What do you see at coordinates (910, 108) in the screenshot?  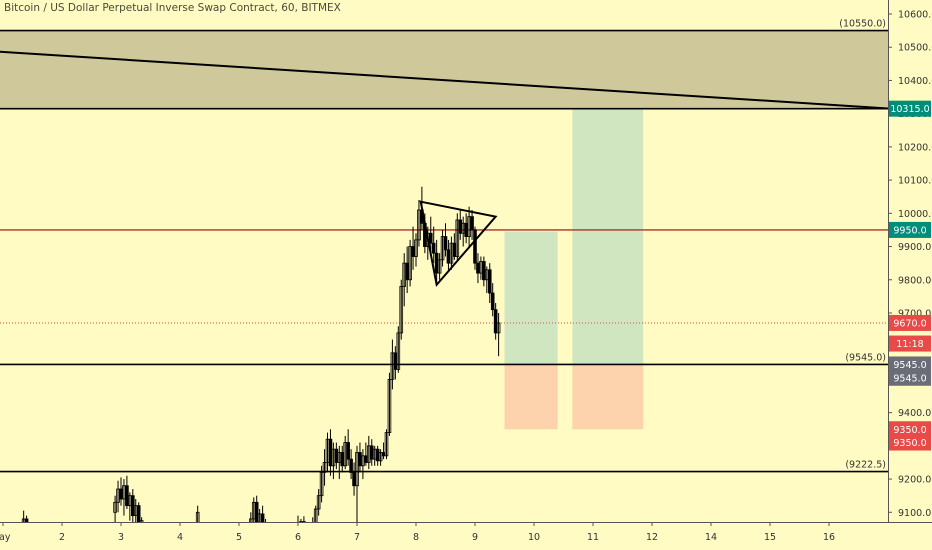 I see `price-badge-2-bg` at bounding box center [910, 108].